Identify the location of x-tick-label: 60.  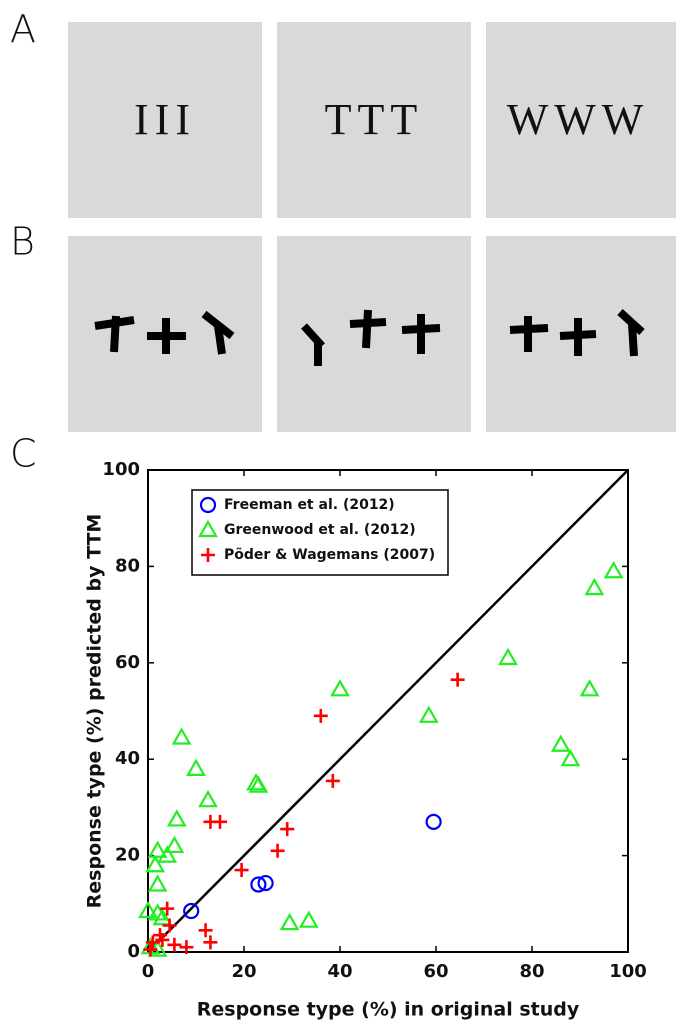
(435, 971).